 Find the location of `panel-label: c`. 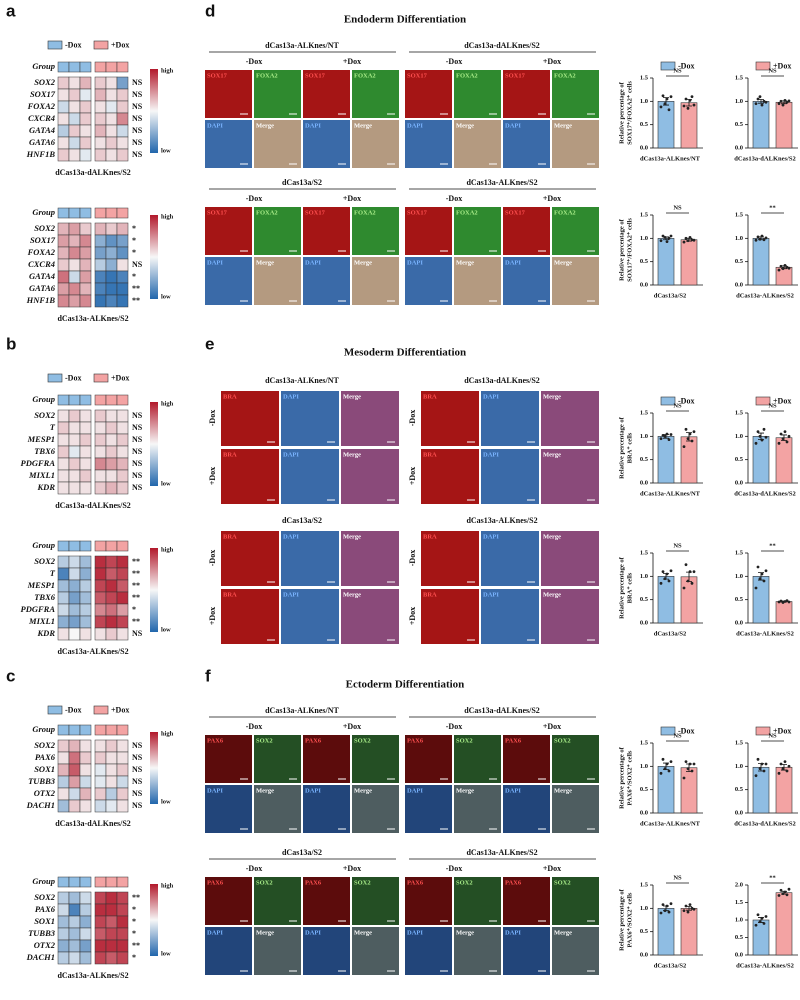

panel-label: c is located at coordinates (10, 675).